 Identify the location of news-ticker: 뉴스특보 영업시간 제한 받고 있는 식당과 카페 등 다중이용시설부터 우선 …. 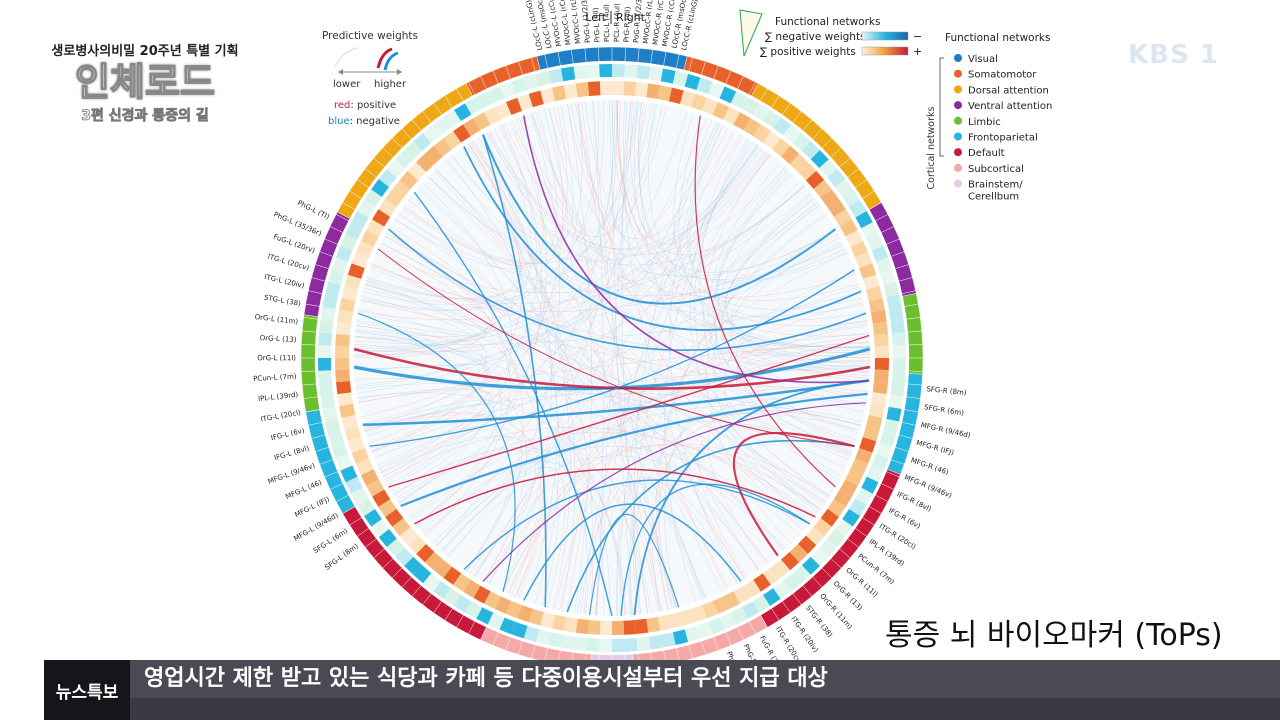
(662, 690).